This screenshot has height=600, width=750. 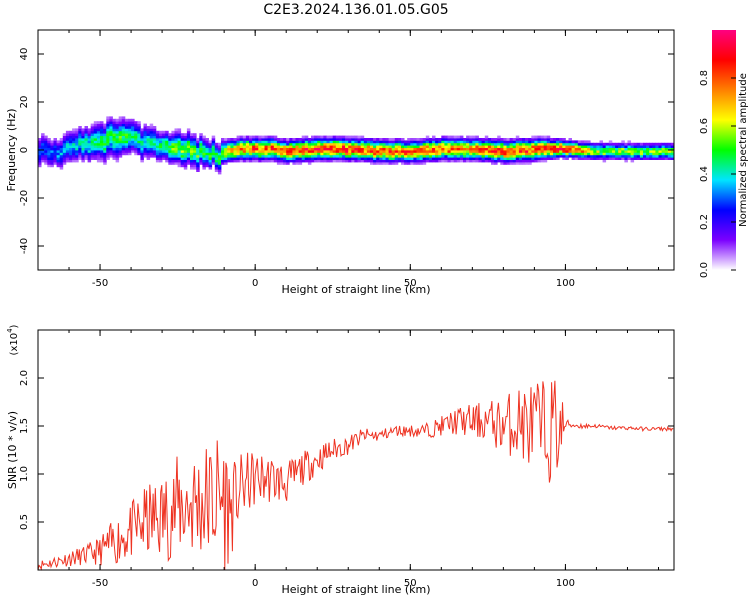 I want to click on snr-y-tick-label: 1.5, so click(x=24, y=426).